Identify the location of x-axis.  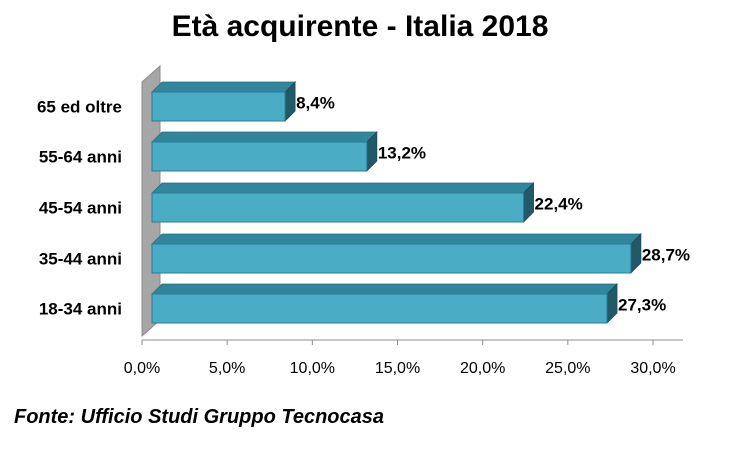
(412, 342).